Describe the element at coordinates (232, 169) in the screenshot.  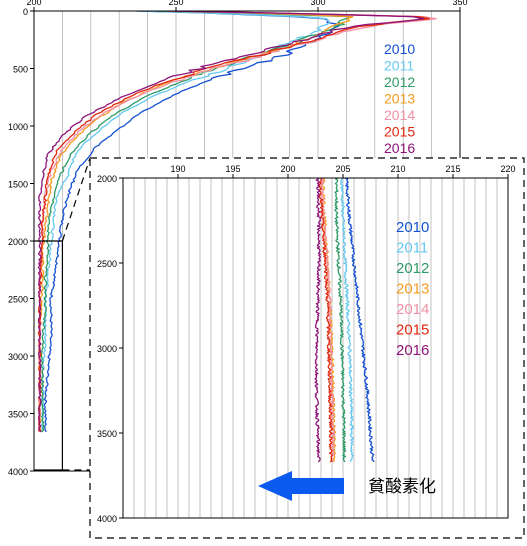
I see `inset-x-tick-label: 195` at that location.